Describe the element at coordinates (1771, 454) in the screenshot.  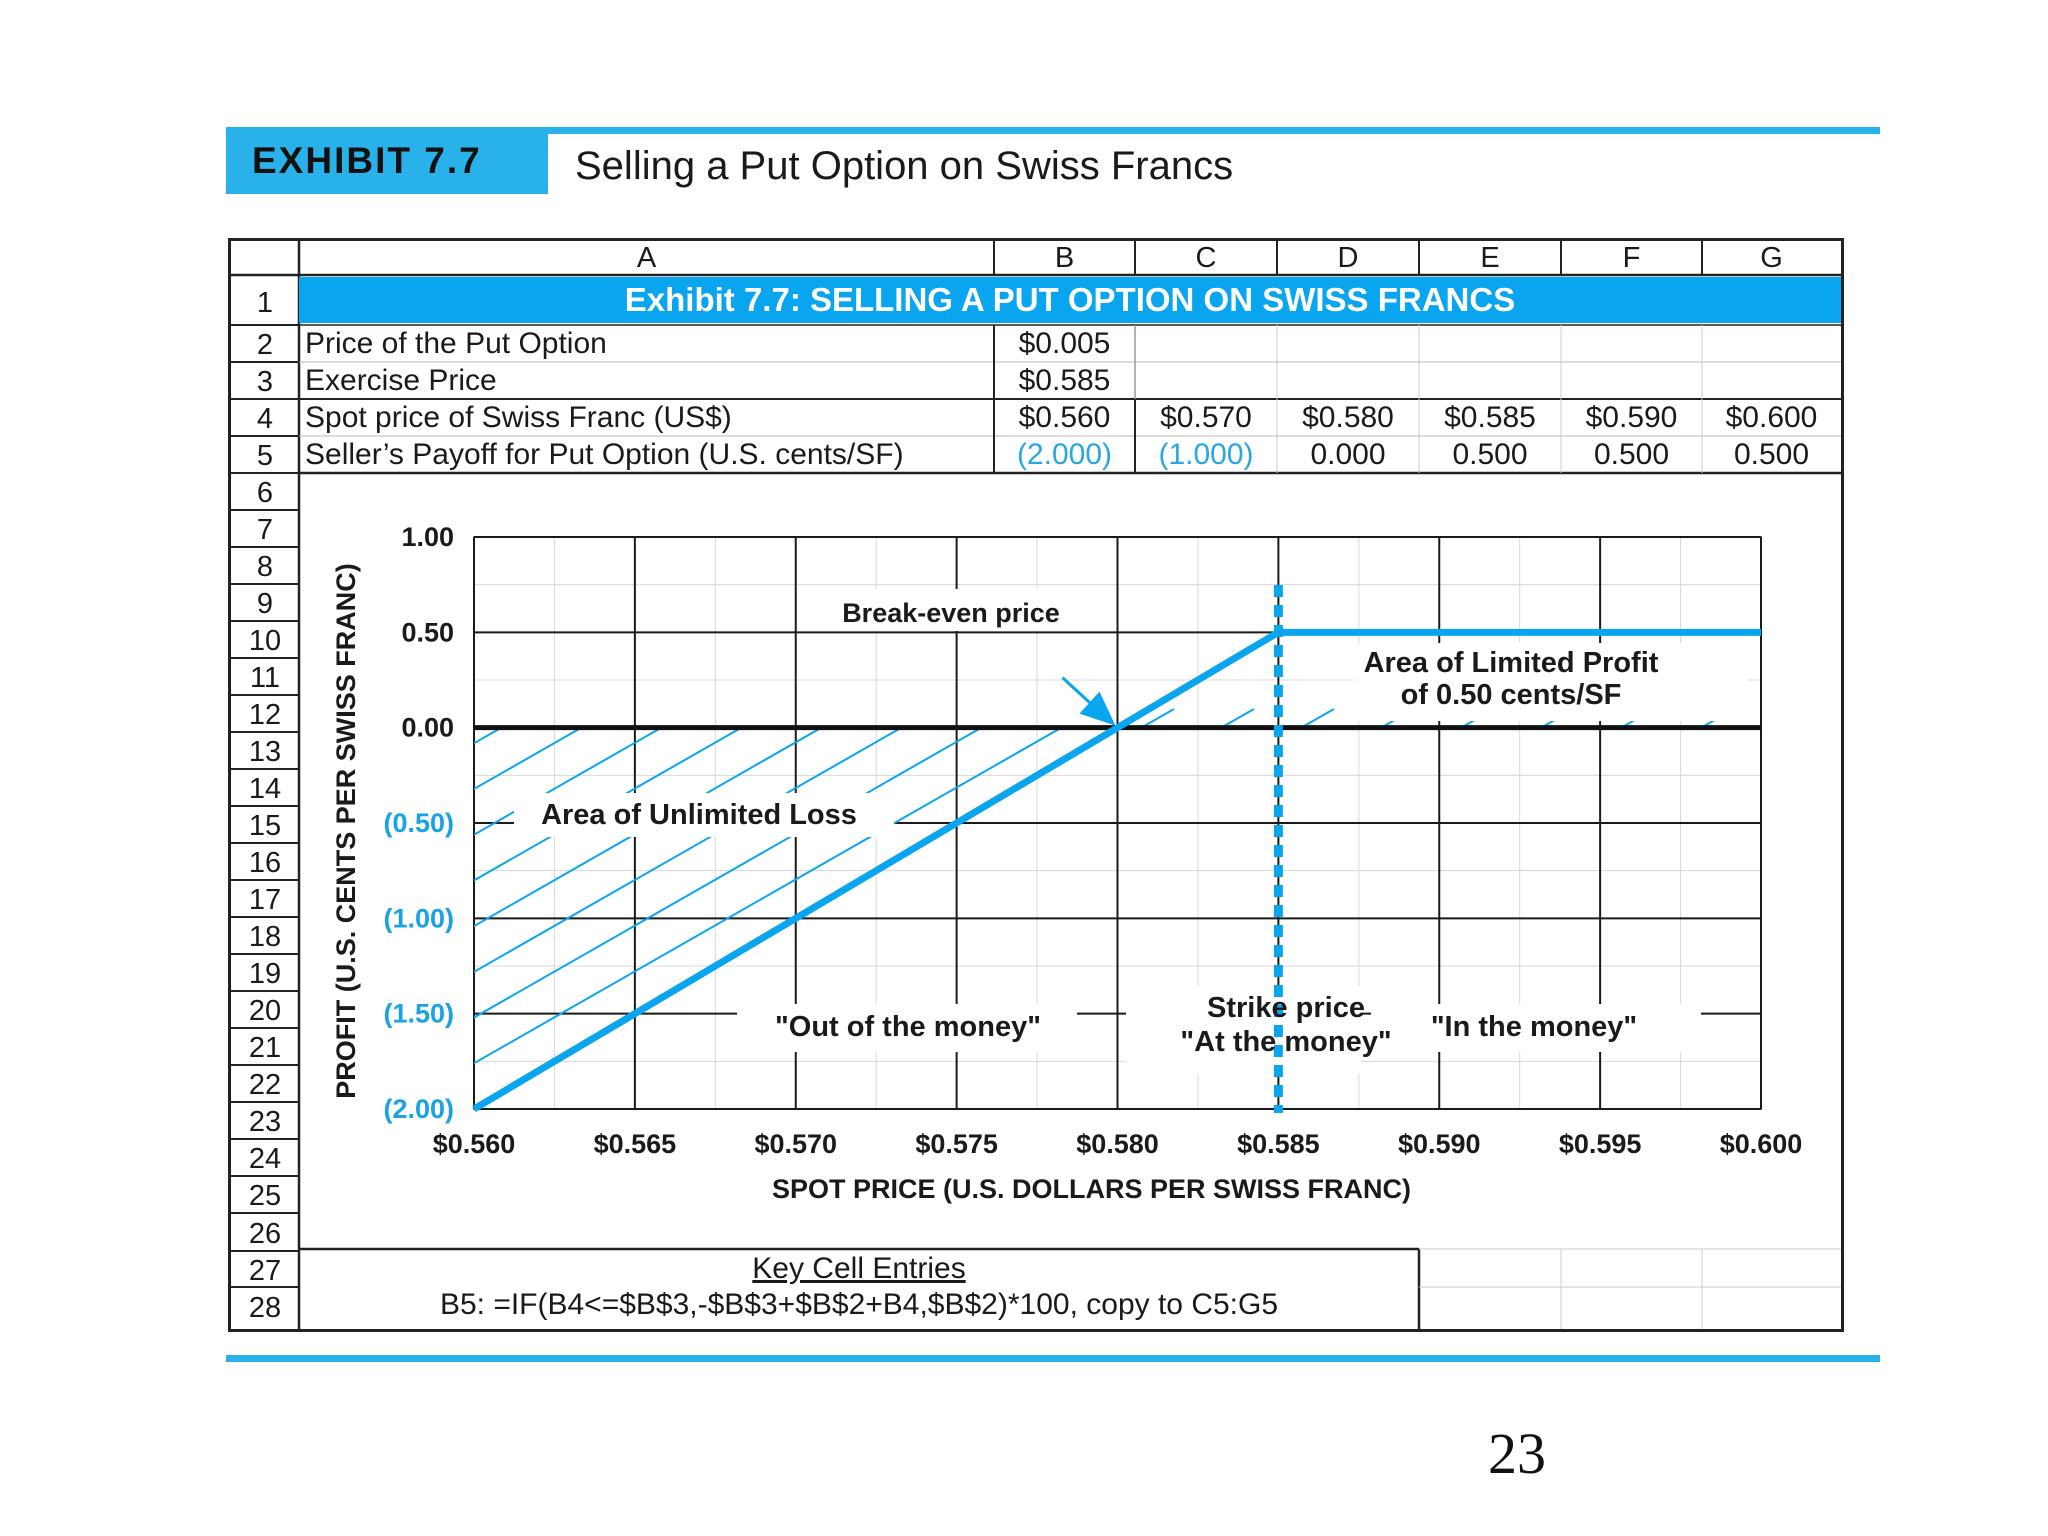
I see `payoff-value-g: 0.500` at that location.